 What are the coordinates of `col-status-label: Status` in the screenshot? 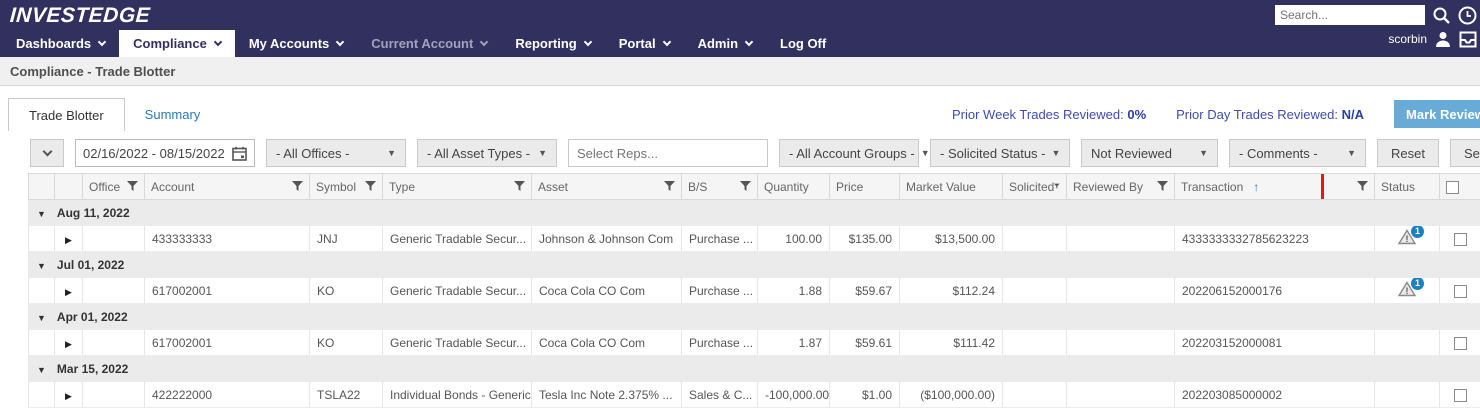 It's located at (1398, 186).